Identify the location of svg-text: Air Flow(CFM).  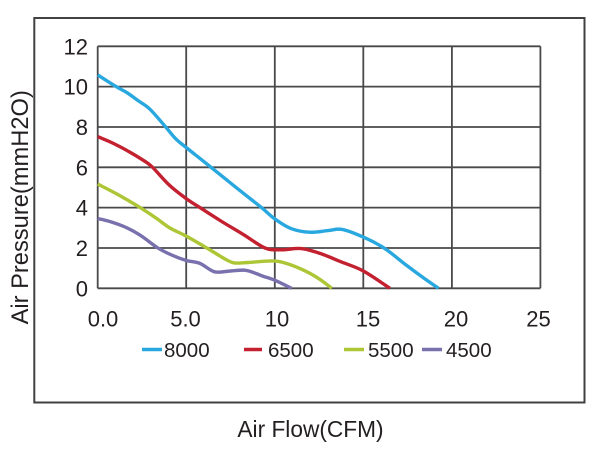
(310, 429).